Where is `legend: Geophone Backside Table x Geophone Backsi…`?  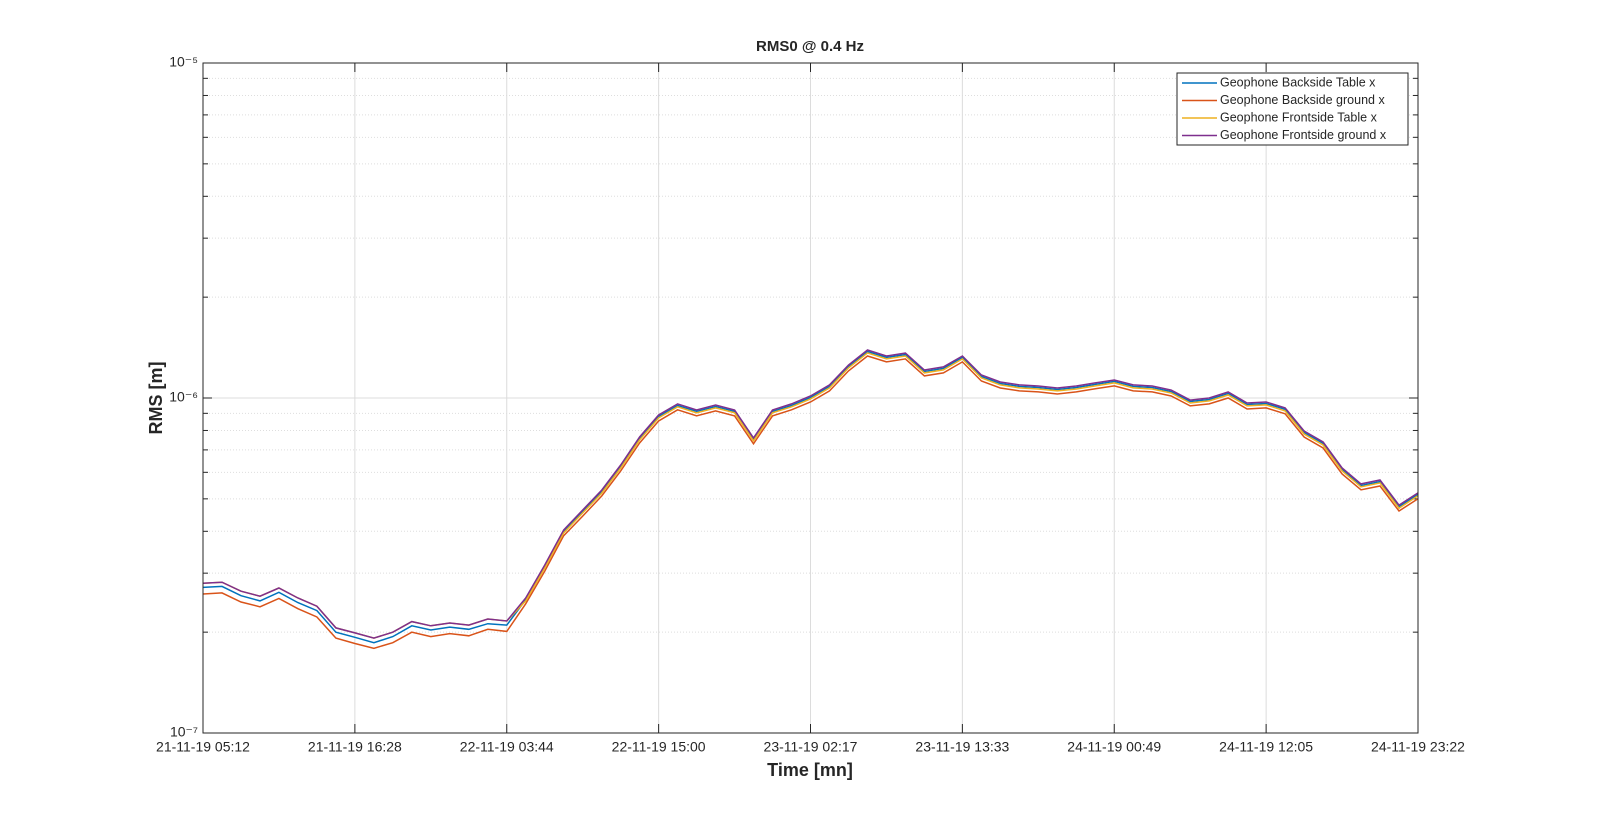
legend: Geophone Backside Table x Geophone Backsi… is located at coordinates (1292, 109).